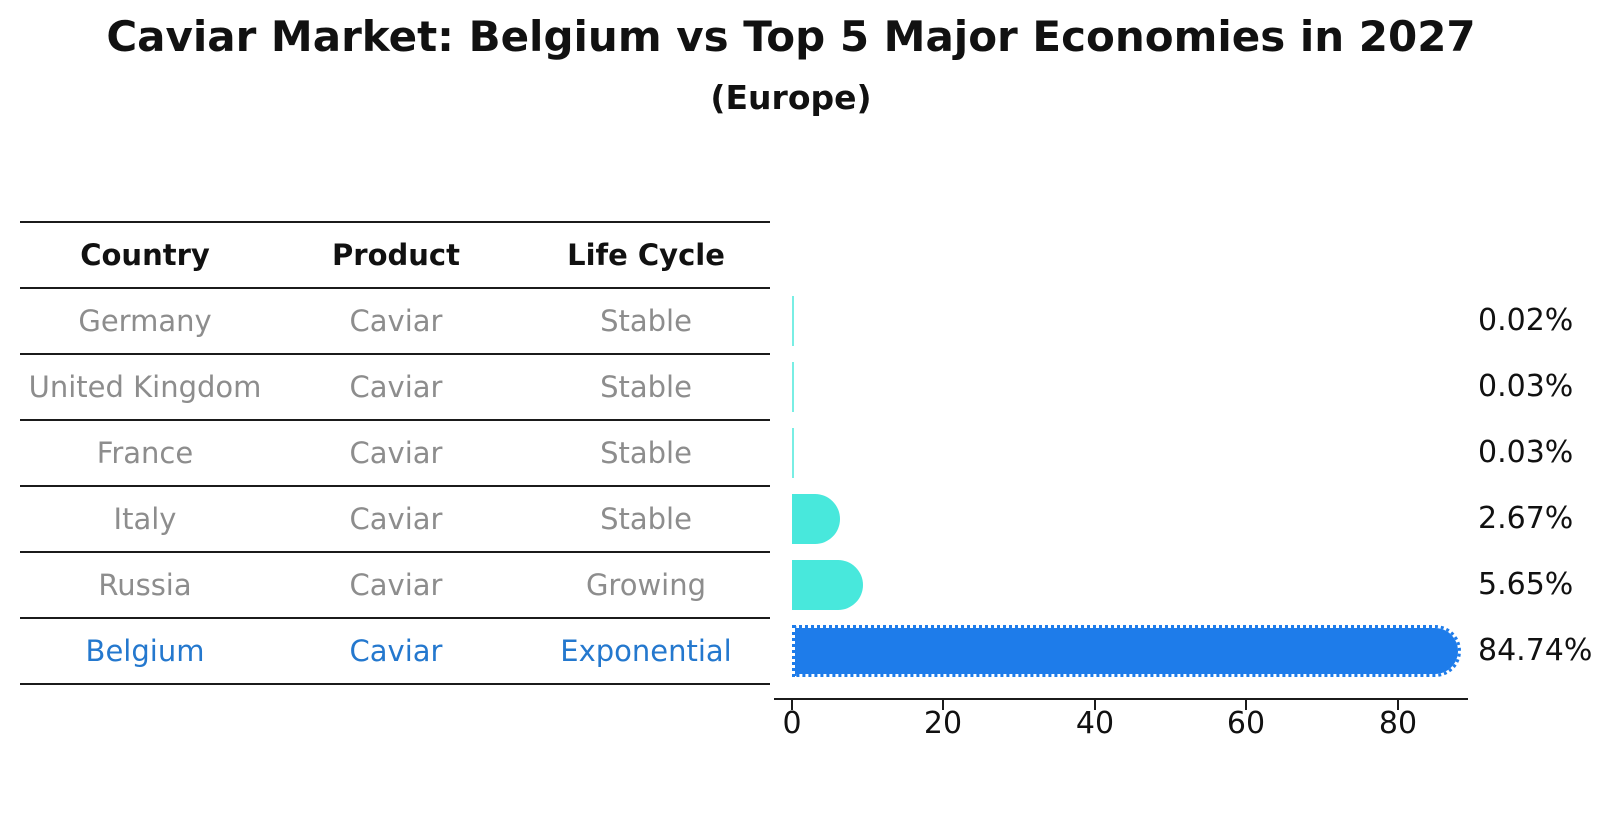  I want to click on column-header-life-cycle: Life Cycle, so click(646, 255).